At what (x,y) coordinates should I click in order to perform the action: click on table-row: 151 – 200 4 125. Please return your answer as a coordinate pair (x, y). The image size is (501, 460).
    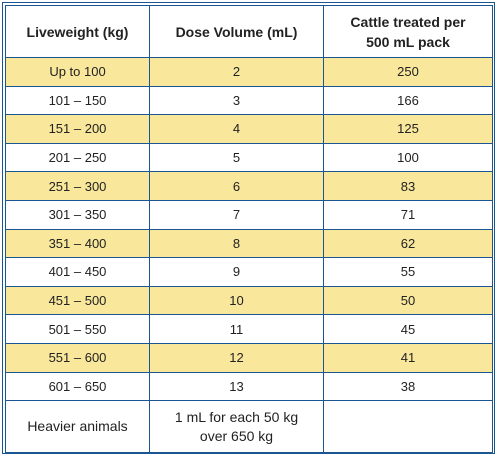
    Looking at the image, I should click on (249, 129).